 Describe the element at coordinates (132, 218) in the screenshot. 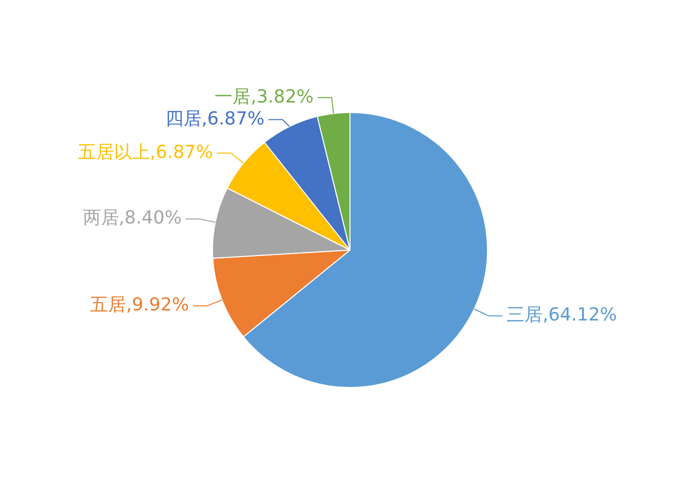

I see `slice-label: 两居,8.40%` at that location.